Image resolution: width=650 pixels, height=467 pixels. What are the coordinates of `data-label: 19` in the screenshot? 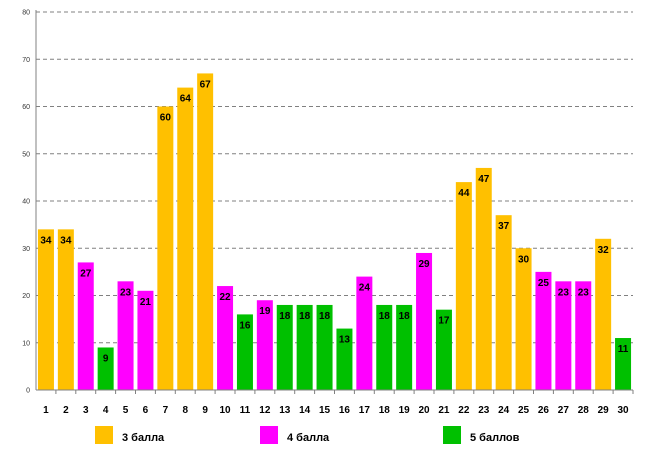 It's located at (265, 311).